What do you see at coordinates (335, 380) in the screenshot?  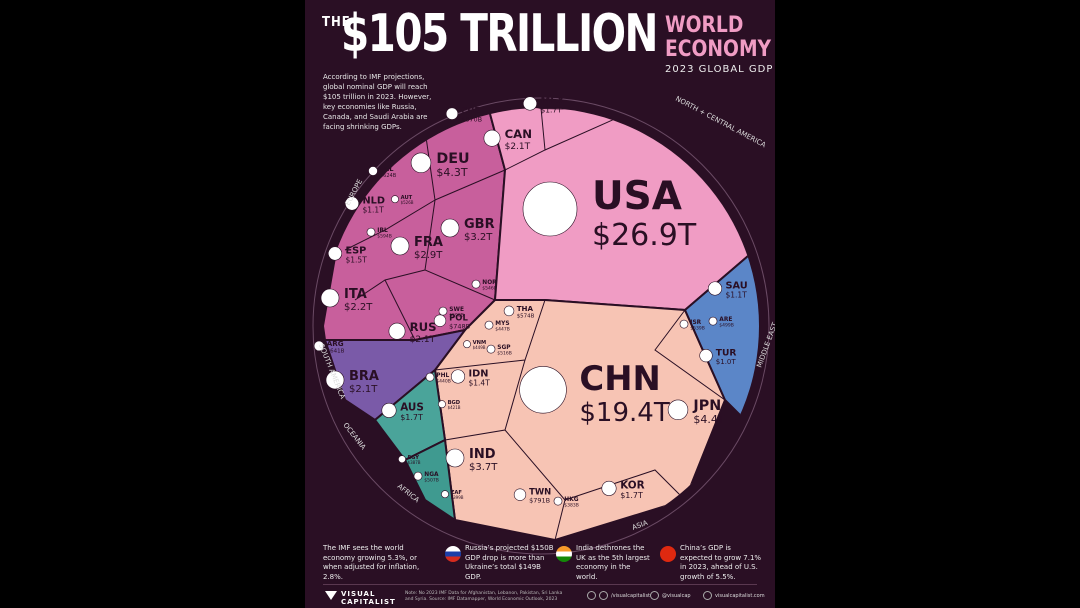 I see `bra-flag-icon` at bounding box center [335, 380].